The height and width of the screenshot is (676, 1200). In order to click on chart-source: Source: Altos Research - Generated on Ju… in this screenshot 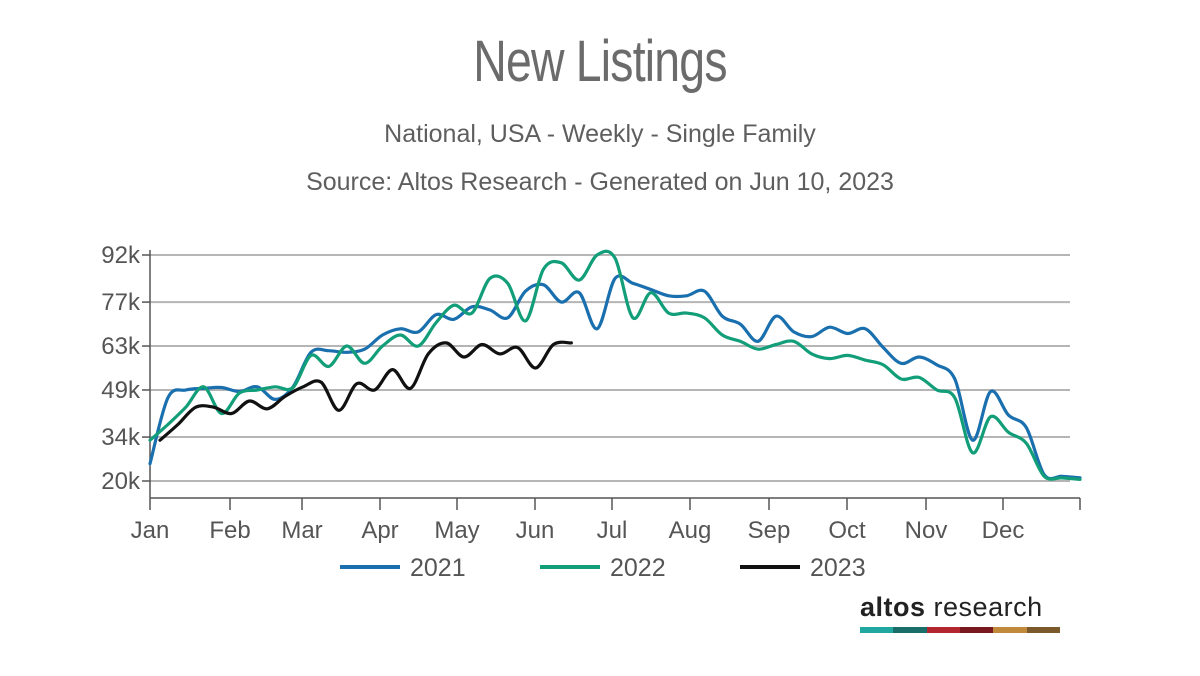, I will do `click(600, 182)`.